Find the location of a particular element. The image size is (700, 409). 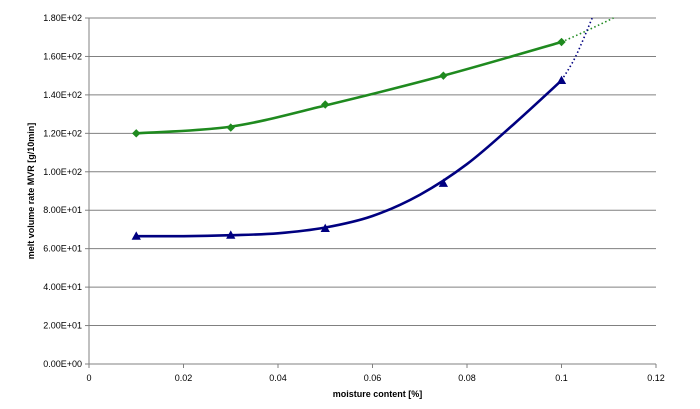

y-tick-label: 1.60E+02 is located at coordinates (62, 56).